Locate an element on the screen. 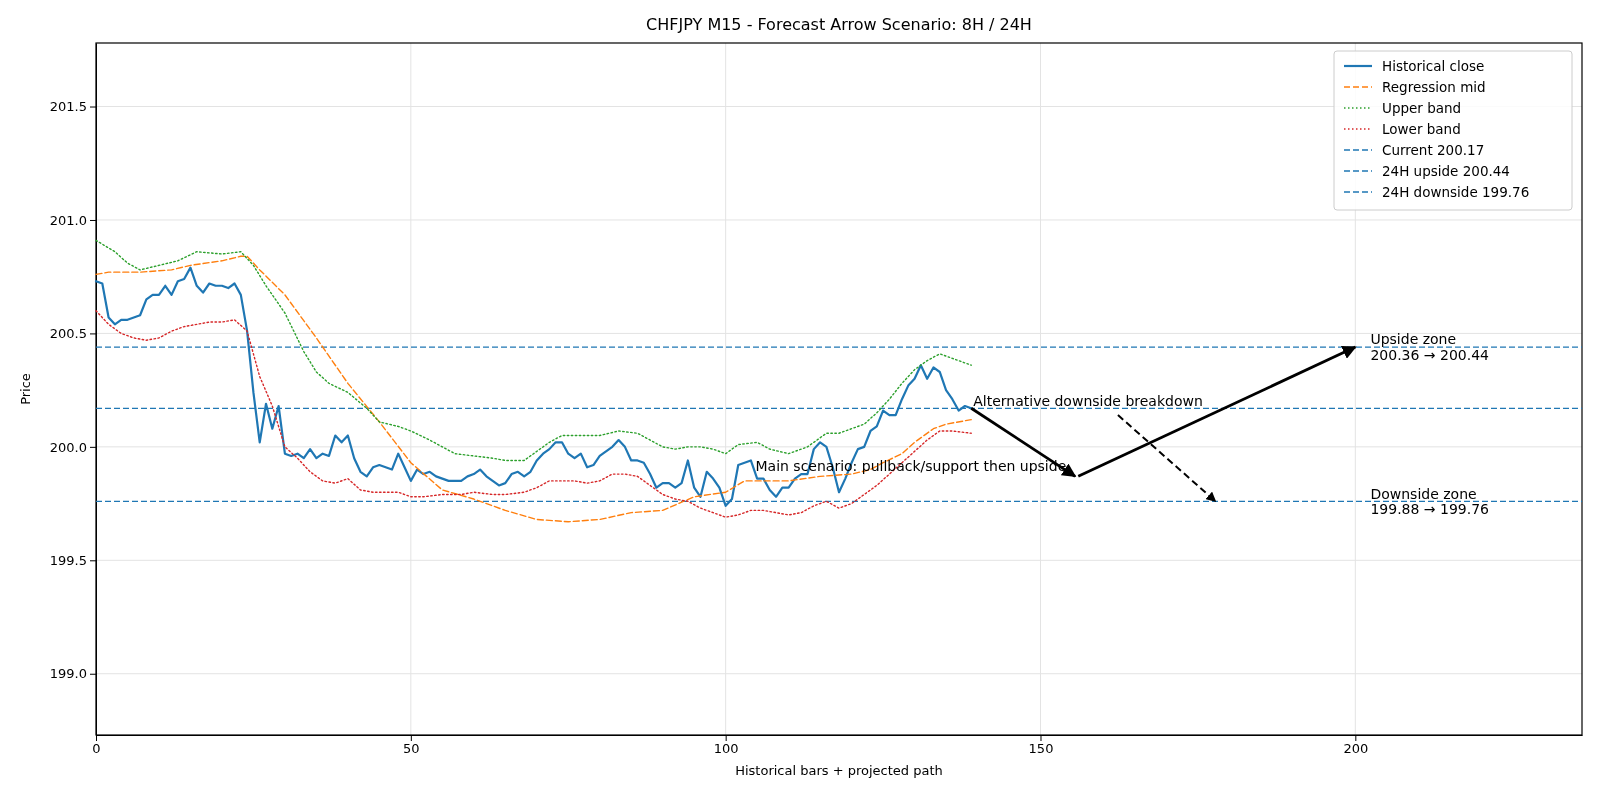 This screenshot has width=1600, height=800. y-tick-label: 201.0 is located at coordinates (68, 220).